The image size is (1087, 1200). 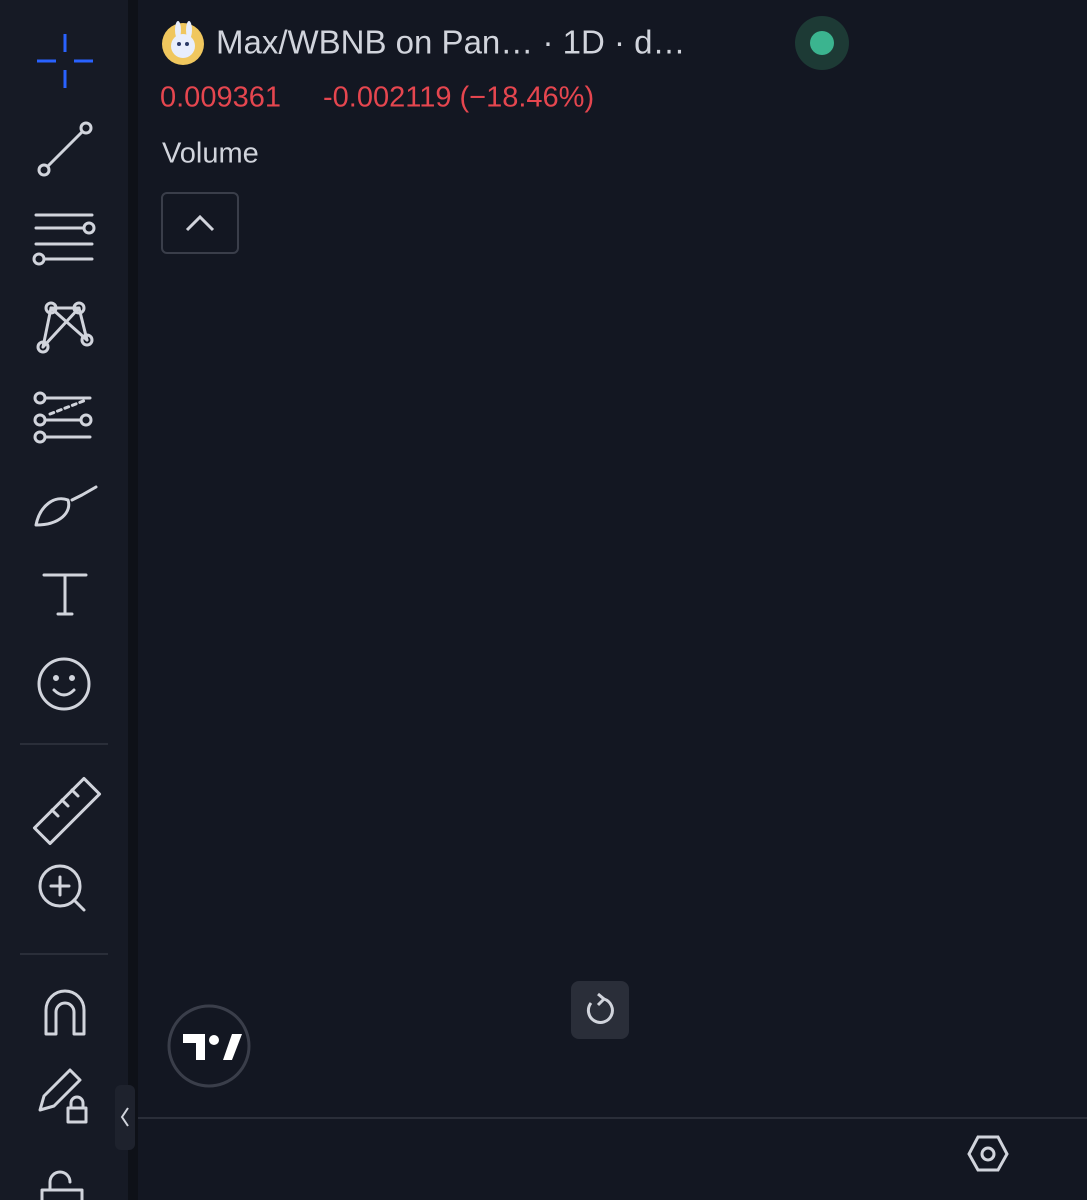 I want to click on tradingview-logo, so click(x=209, y=1046).